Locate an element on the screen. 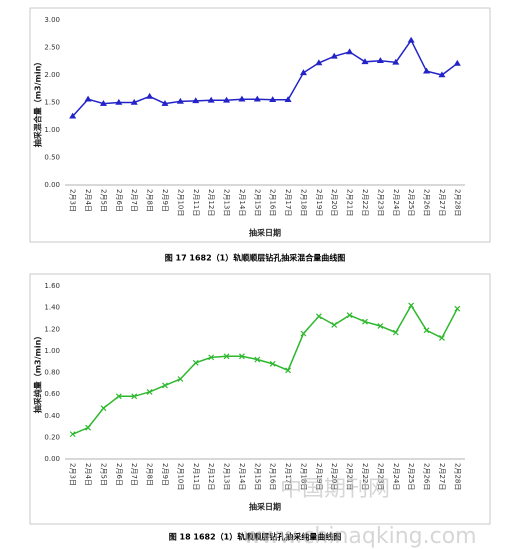  x-tick-label: 2月14日 is located at coordinates (242, 476).